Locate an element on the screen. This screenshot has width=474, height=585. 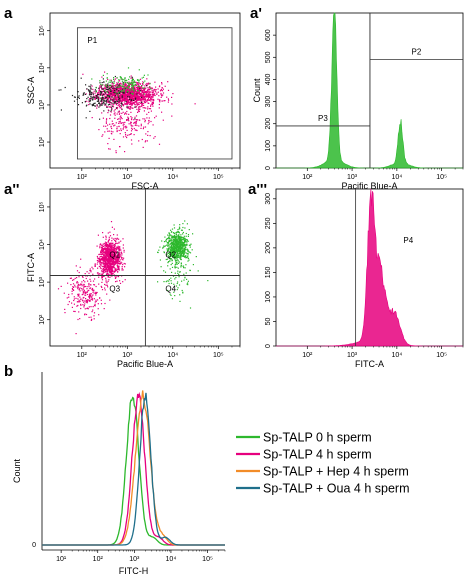
x-tick-label: 10³ is located at coordinates (127, 355).